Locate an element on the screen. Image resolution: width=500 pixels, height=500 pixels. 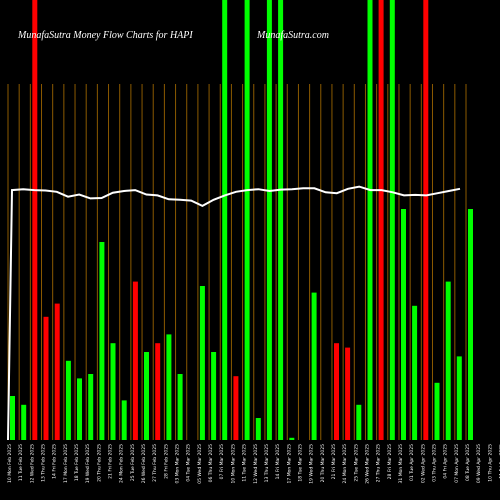
x-tick-label: 27 Thu Mar 2025 is located at coordinates (379, 463).